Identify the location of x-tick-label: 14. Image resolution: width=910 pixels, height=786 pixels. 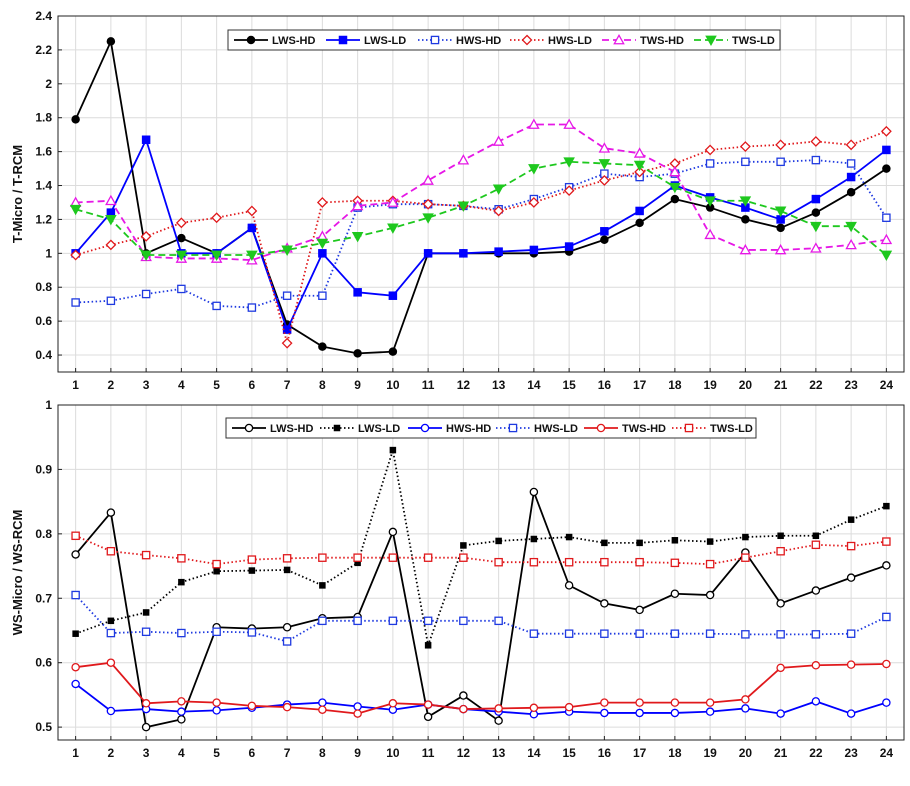
(534, 753).